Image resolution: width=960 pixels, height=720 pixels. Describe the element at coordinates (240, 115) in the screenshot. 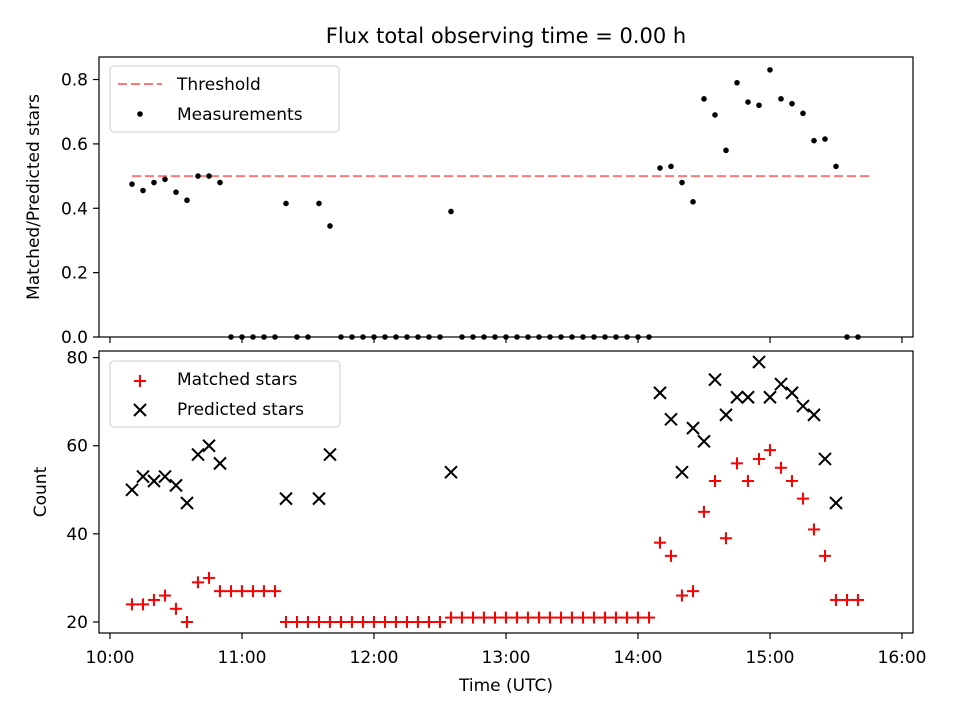

I see `measurements-legend-label: Measurements` at that location.